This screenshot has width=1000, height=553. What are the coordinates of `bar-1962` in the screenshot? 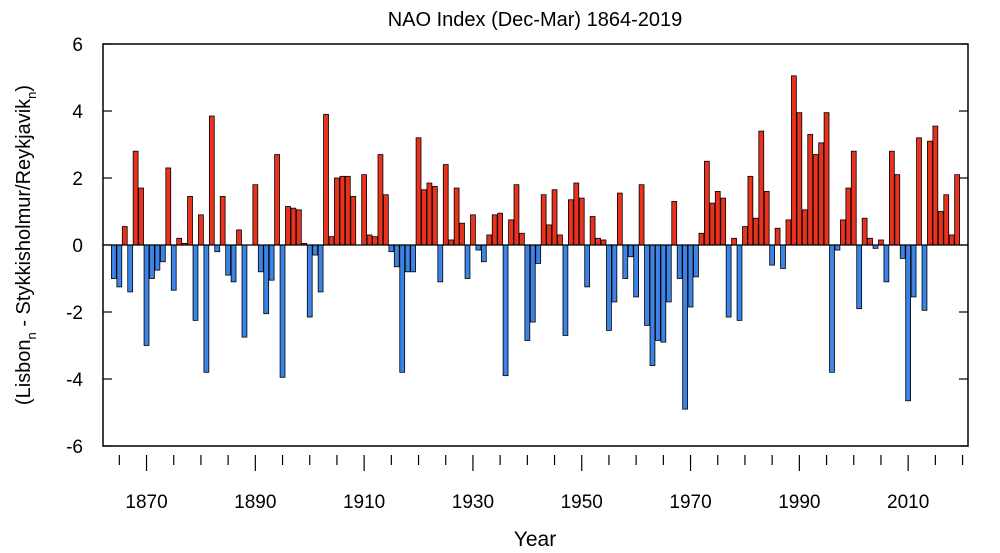 It's located at (647, 285).